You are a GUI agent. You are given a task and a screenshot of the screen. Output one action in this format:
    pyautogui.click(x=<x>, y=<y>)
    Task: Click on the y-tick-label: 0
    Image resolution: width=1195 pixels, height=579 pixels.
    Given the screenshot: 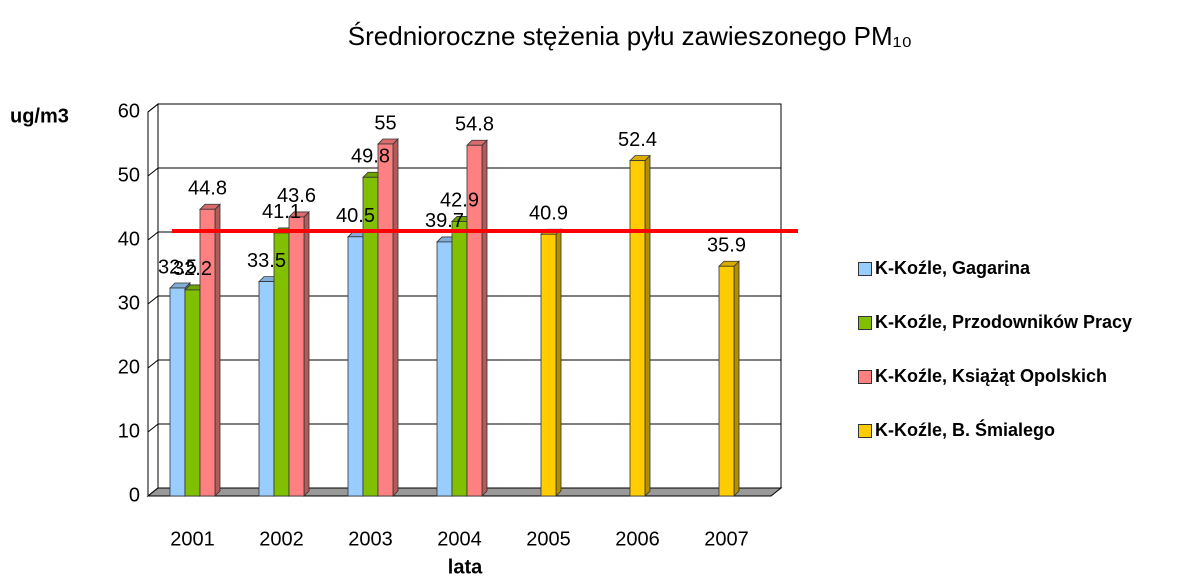 What is the action you would take?
    pyautogui.click(x=134, y=495)
    